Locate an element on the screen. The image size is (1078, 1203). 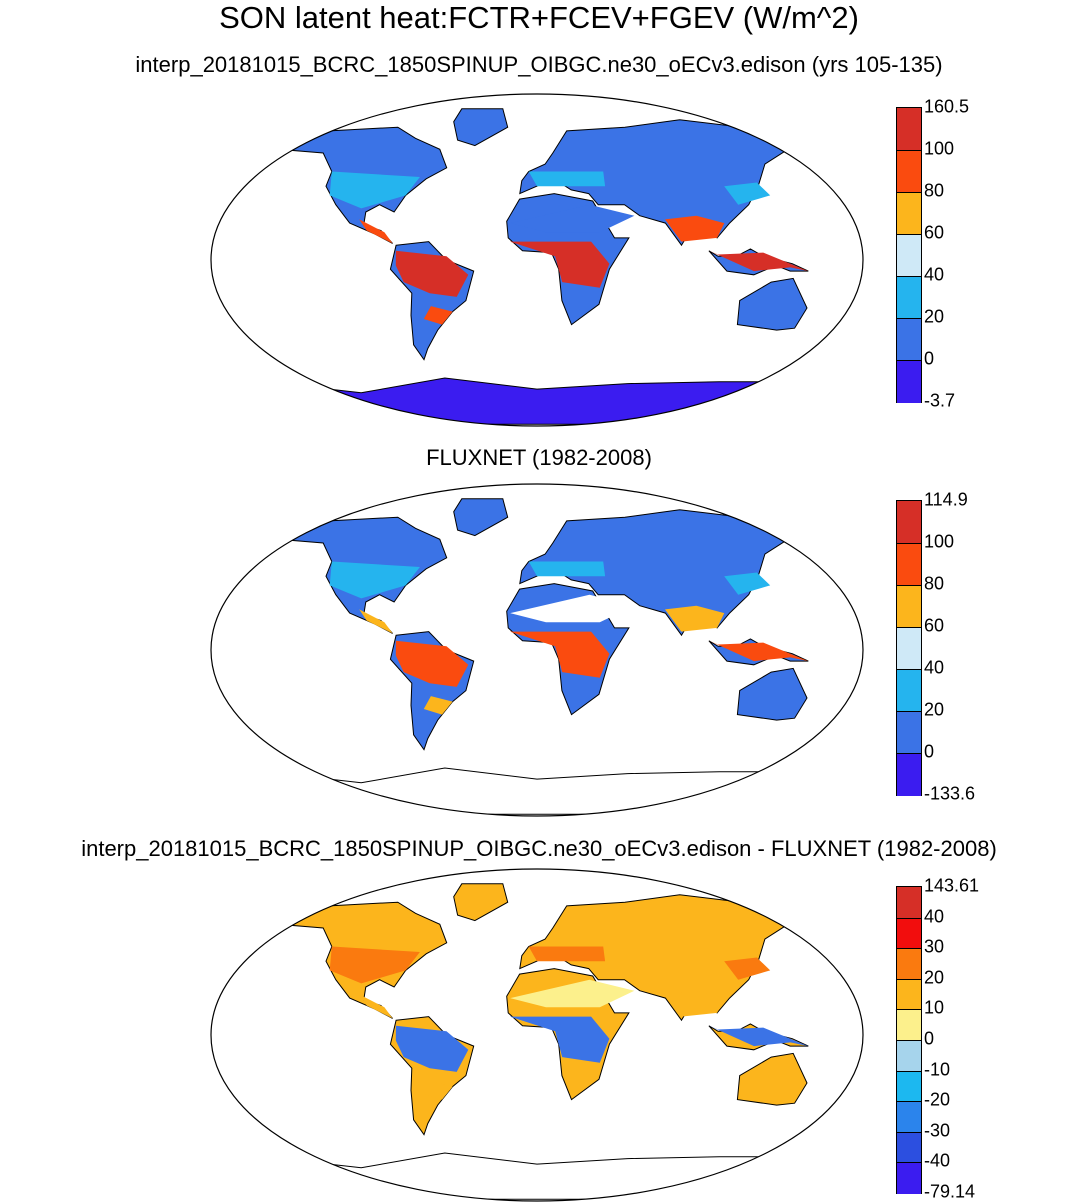
colorbar-label: -79.14 is located at coordinates (950, 1191).